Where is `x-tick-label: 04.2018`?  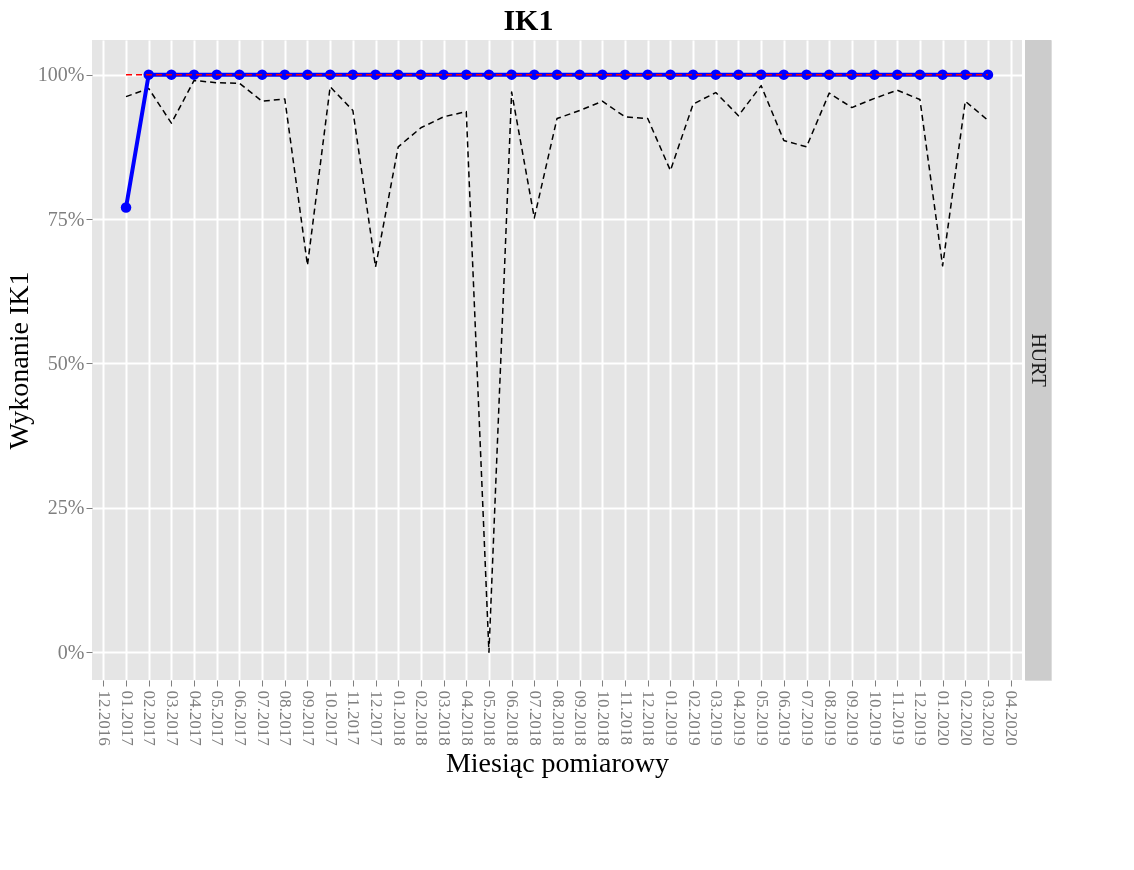
x-tick-label: 04.2018 is located at coordinates (467, 718).